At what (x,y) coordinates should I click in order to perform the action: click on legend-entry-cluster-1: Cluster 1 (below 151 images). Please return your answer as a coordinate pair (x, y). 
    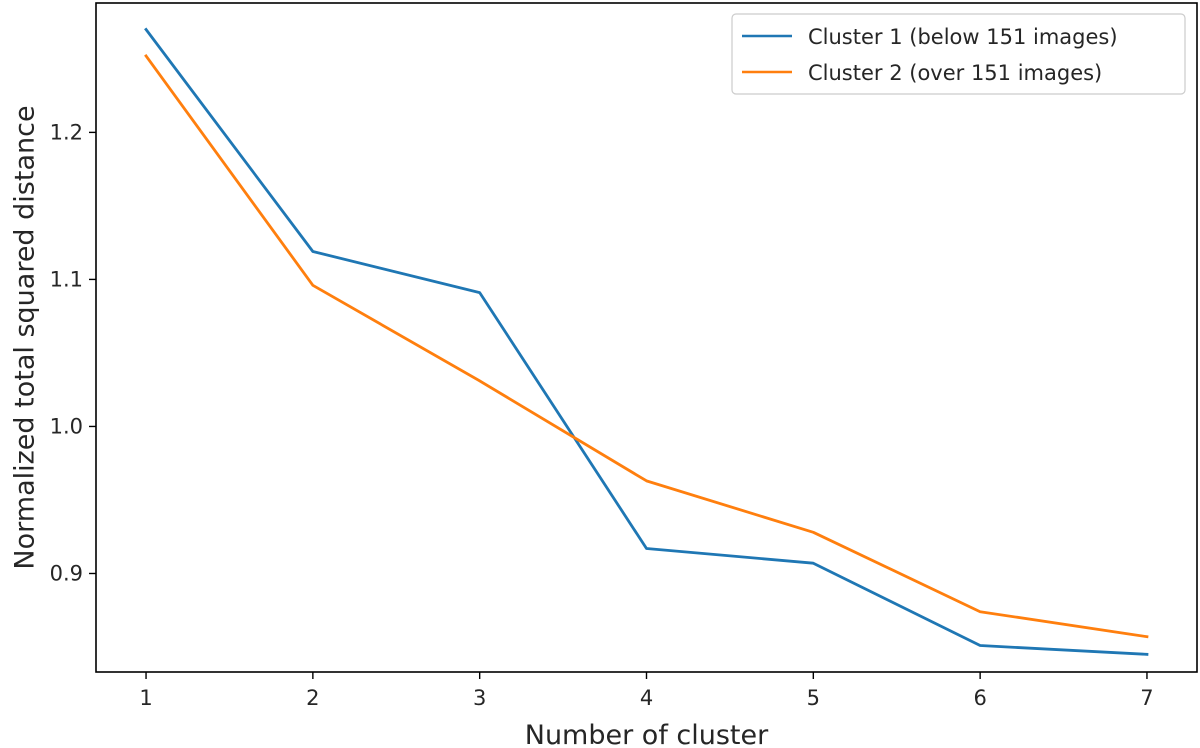
    Looking at the image, I should click on (963, 37).